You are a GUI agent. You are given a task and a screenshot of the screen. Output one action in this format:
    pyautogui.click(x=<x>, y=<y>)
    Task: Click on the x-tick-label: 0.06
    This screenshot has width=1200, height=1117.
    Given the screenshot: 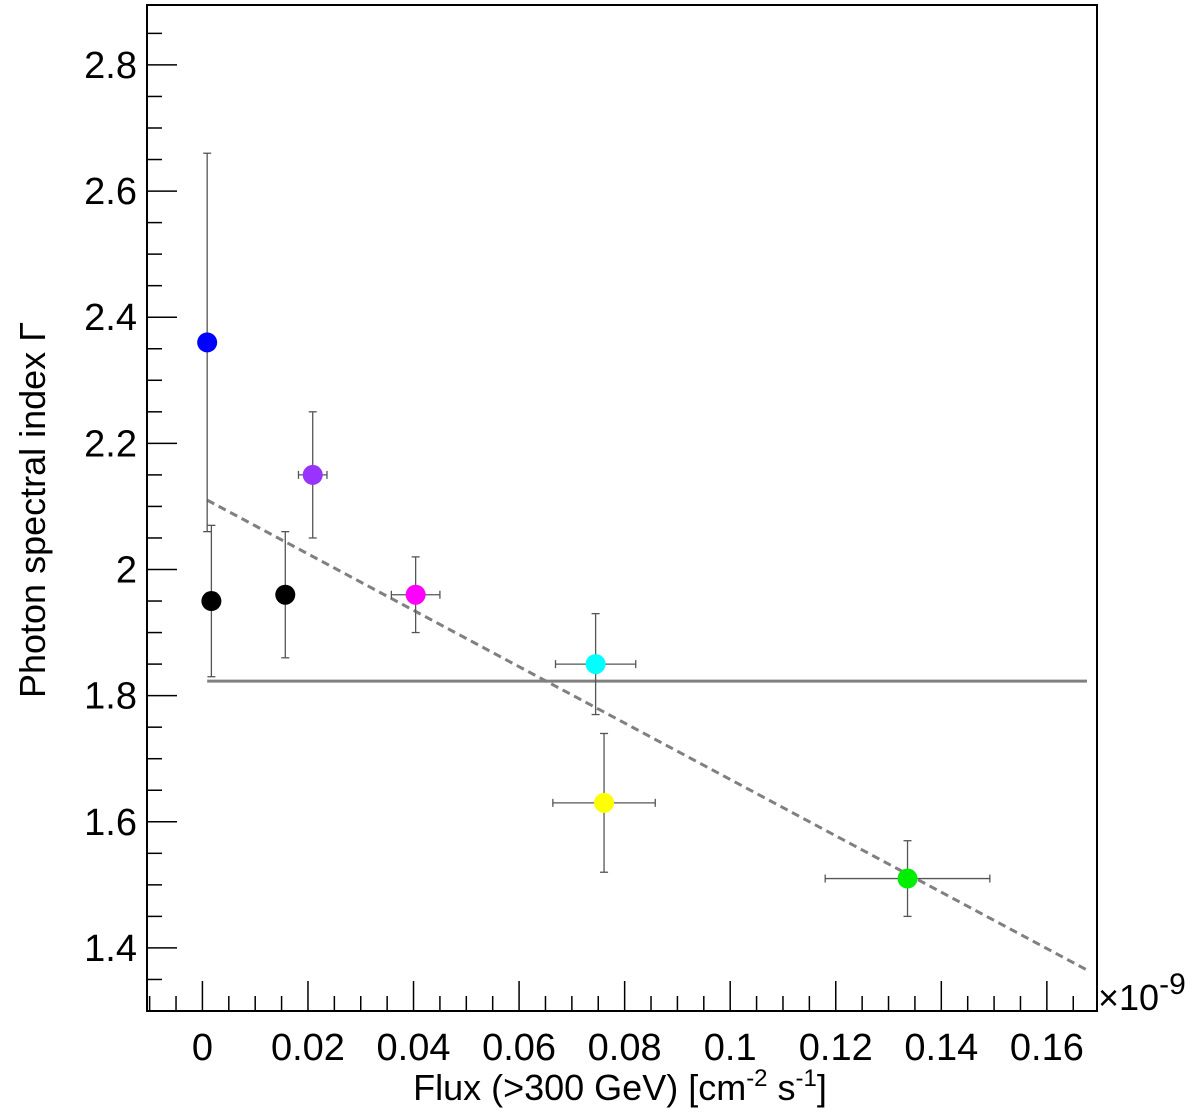 What is the action you would take?
    pyautogui.click(x=519, y=1048)
    